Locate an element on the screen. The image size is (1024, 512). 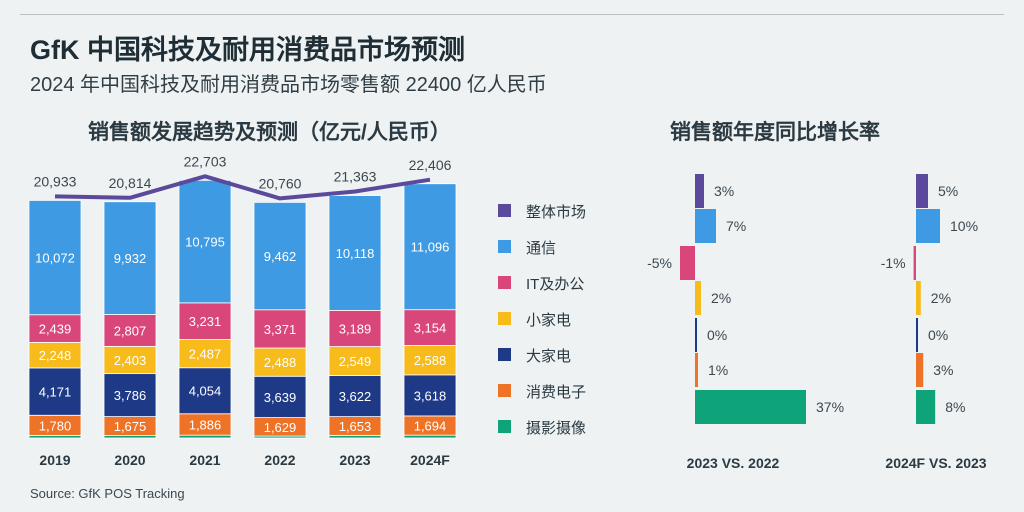
growth-label-0-IT及办公: -5% is located at coordinates (659, 263).